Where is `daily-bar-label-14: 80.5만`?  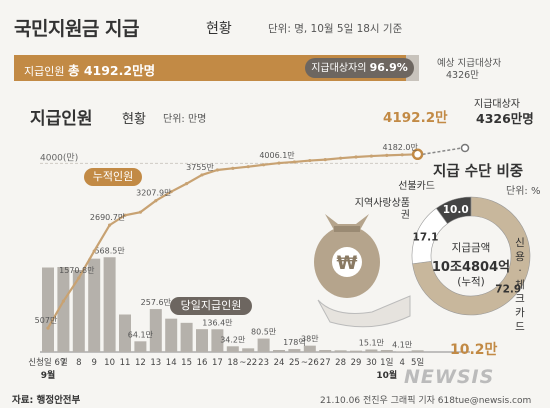 daily-bar-label-14: 80.5만 is located at coordinates (264, 332).